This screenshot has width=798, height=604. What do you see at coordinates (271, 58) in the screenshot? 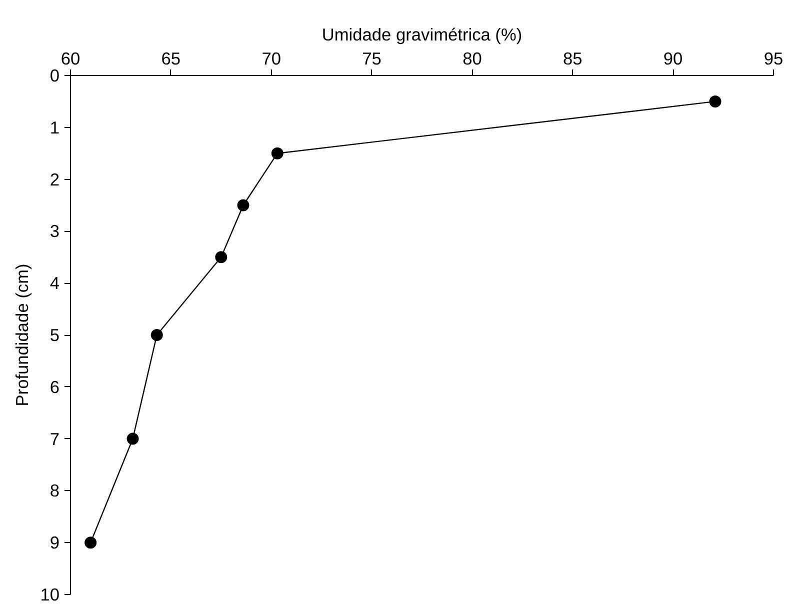
I see `x-tick-label: 70` at bounding box center [271, 58].